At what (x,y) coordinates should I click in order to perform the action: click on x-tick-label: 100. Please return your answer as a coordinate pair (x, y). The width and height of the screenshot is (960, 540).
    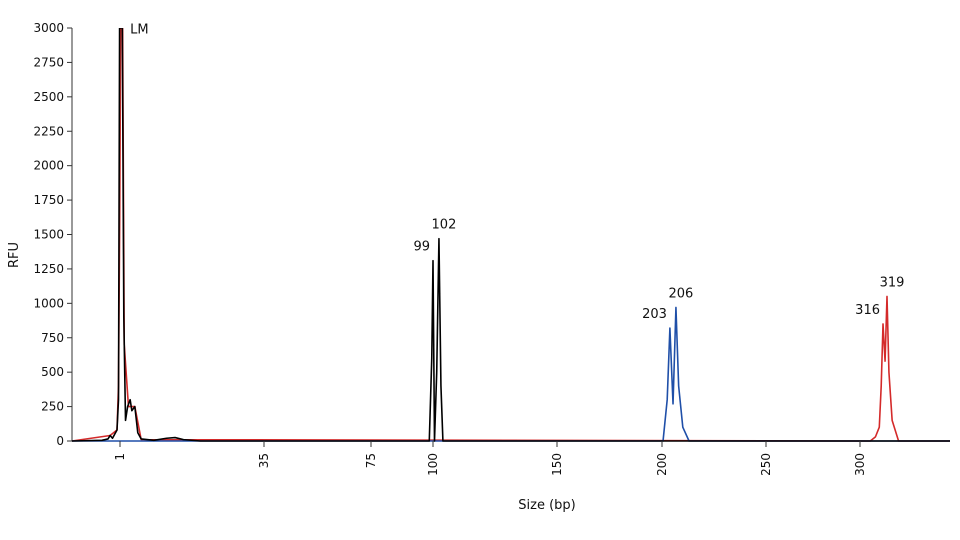
    Looking at the image, I should click on (433, 464).